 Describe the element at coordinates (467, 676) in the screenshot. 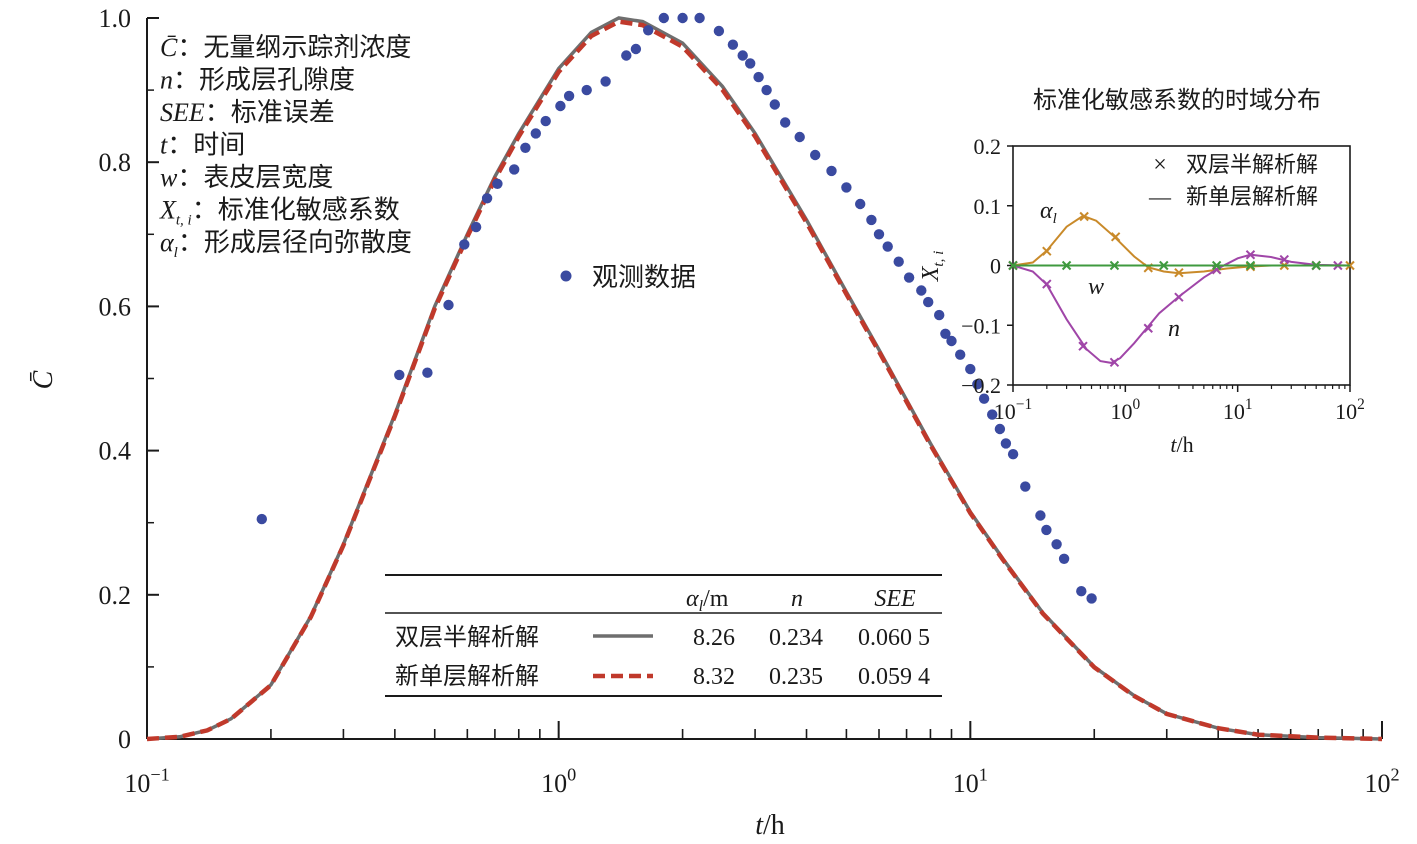

I see `table-row-2-name: 新单层解析解` at that location.